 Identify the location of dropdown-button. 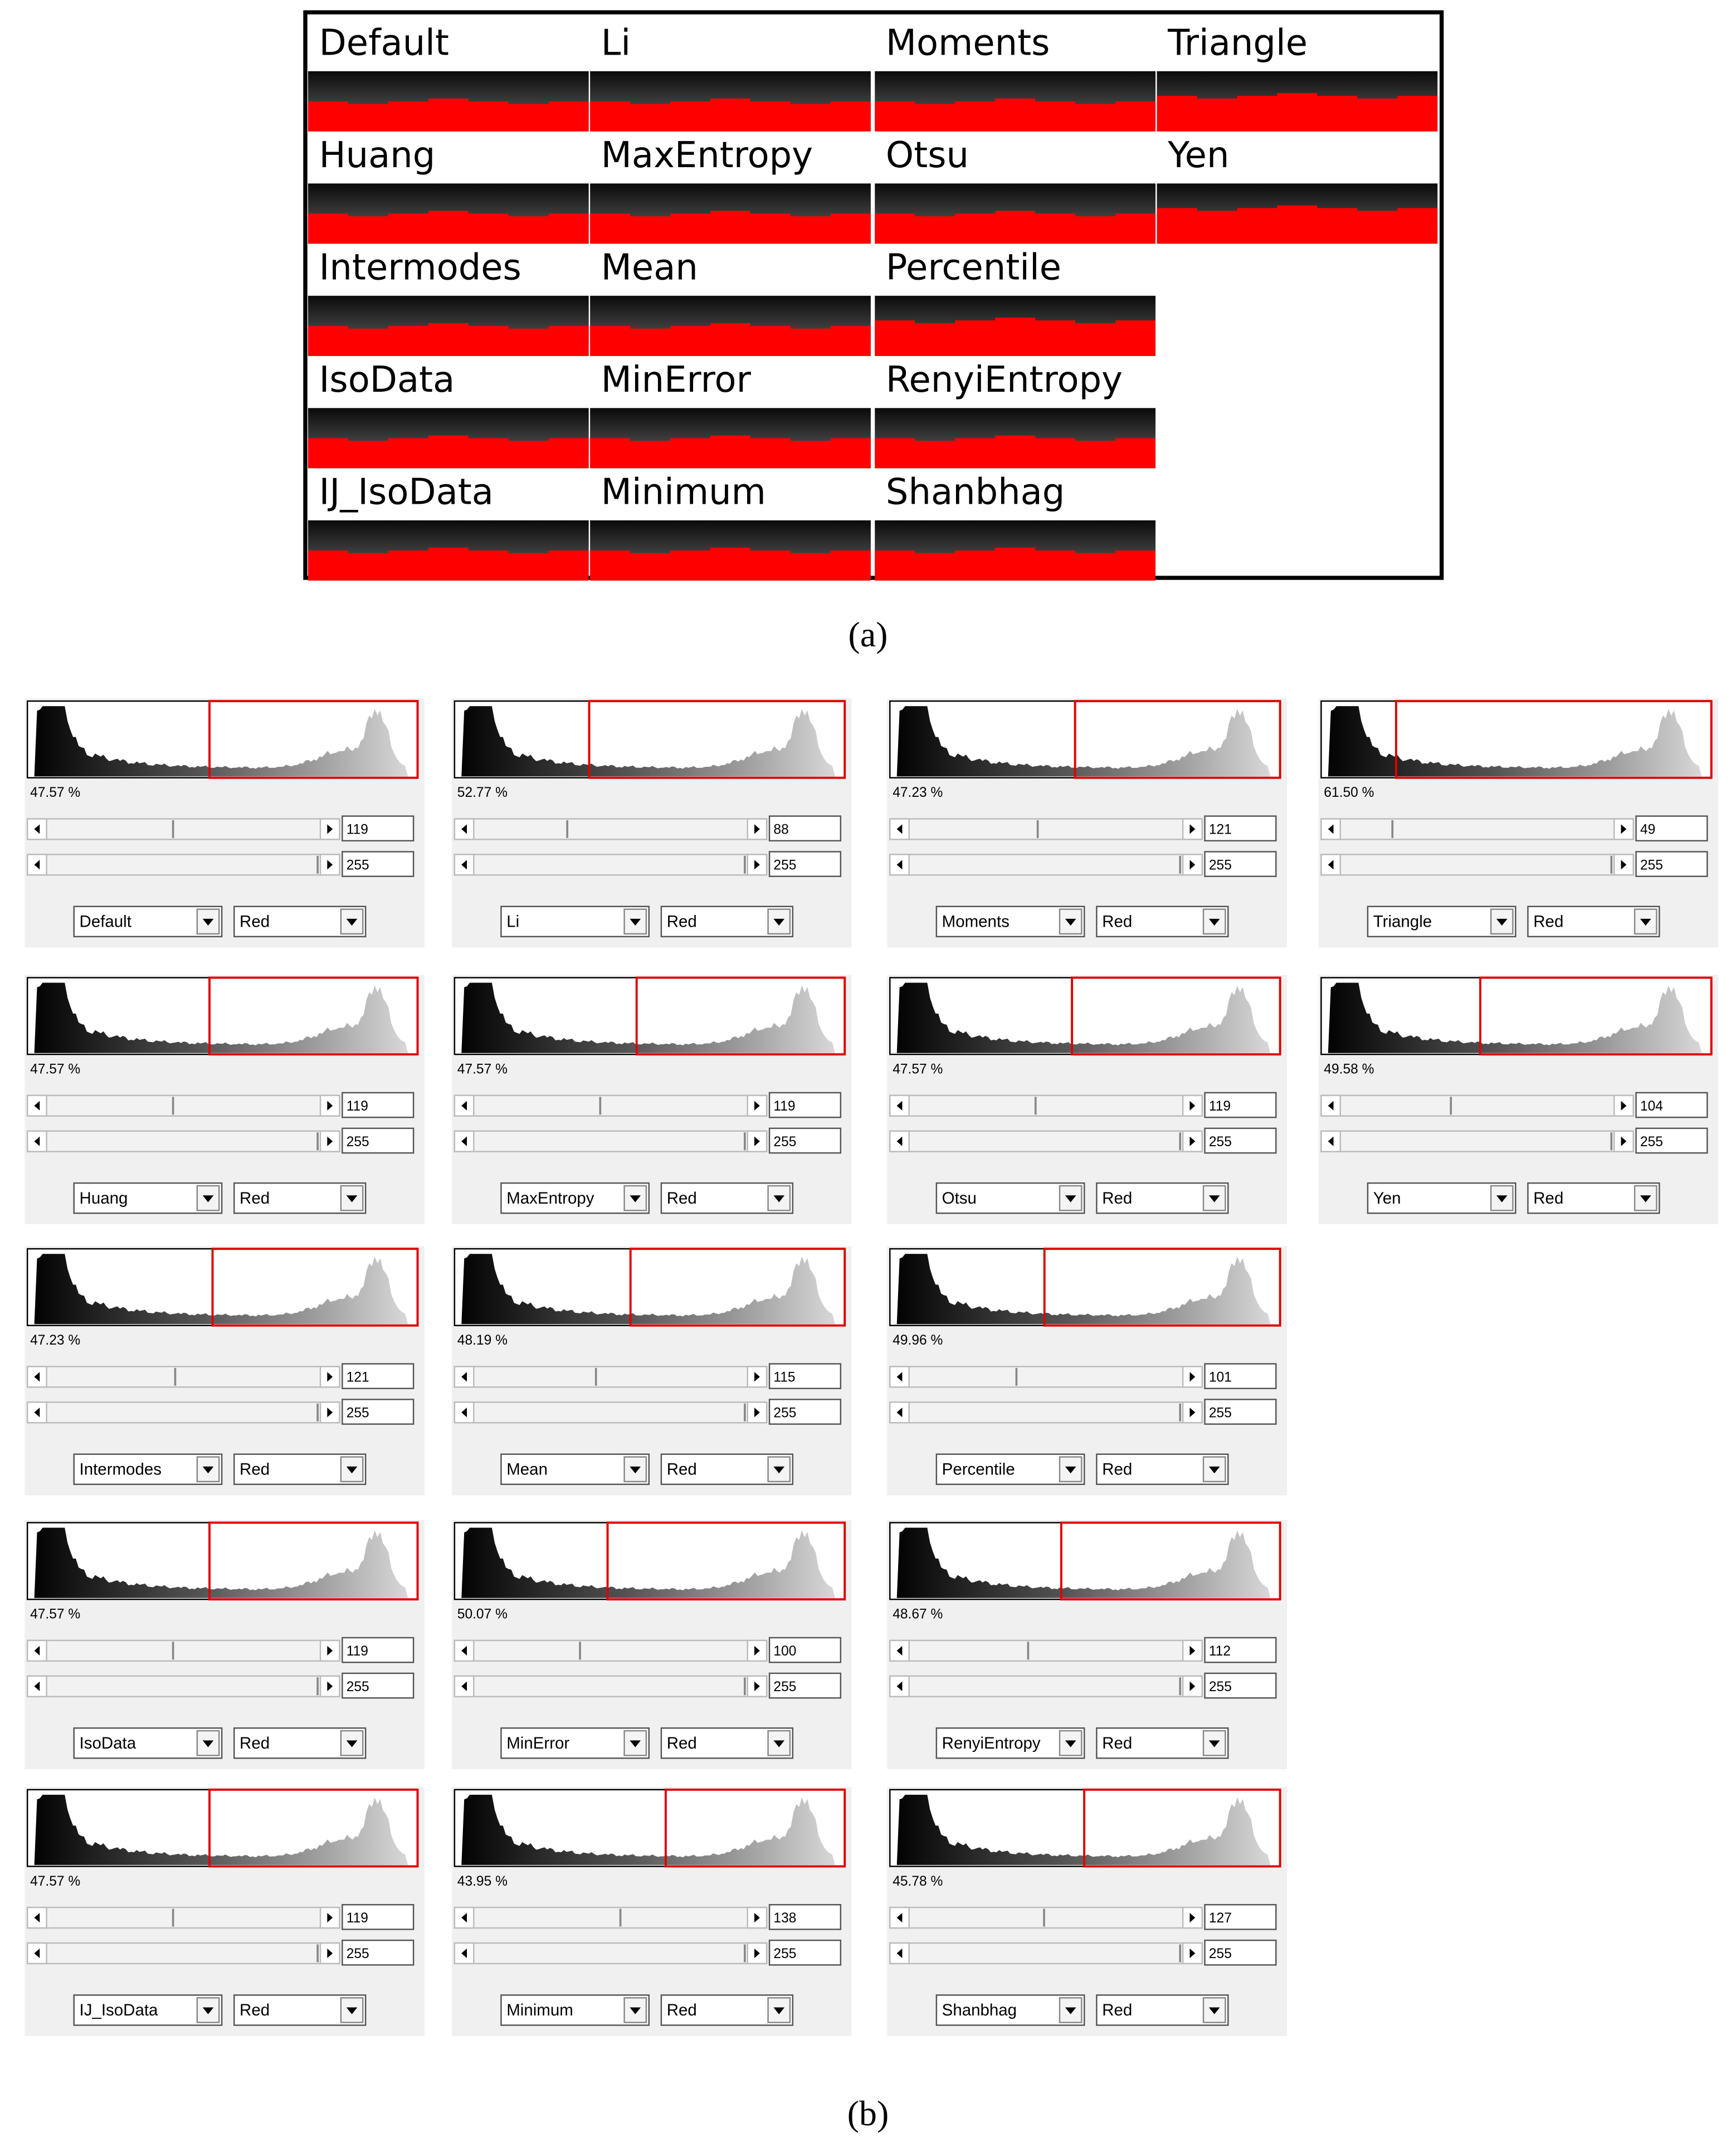
(1214, 1198).